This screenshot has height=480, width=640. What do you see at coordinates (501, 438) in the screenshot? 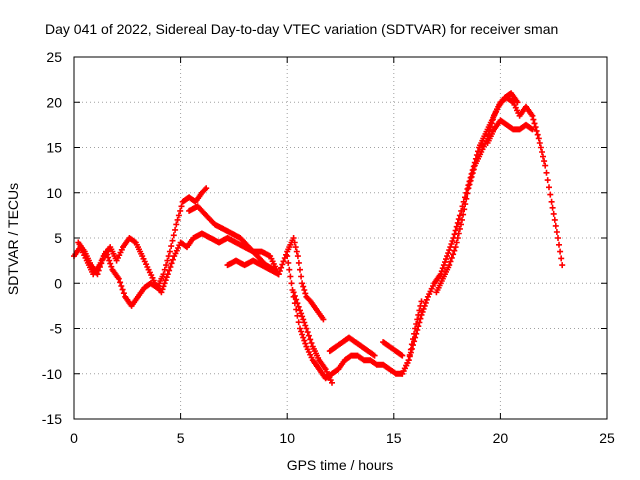
I see `x-tick-label: 20` at bounding box center [501, 438].